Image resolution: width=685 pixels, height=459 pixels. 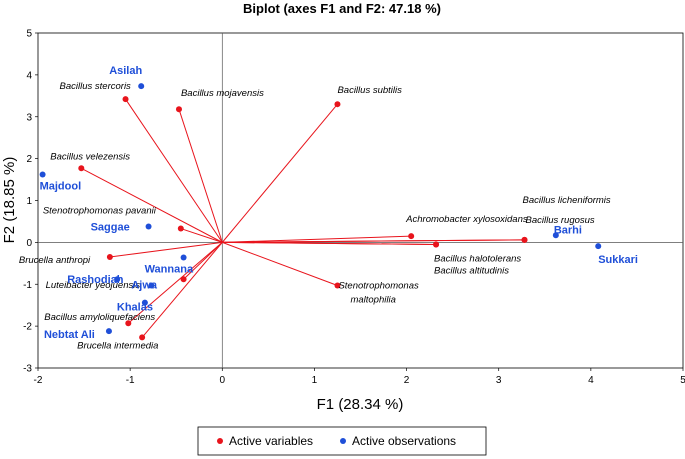 What do you see at coordinates (567, 200) in the screenshot?
I see `variable-label: Bacillus licheniformis` at bounding box center [567, 200].